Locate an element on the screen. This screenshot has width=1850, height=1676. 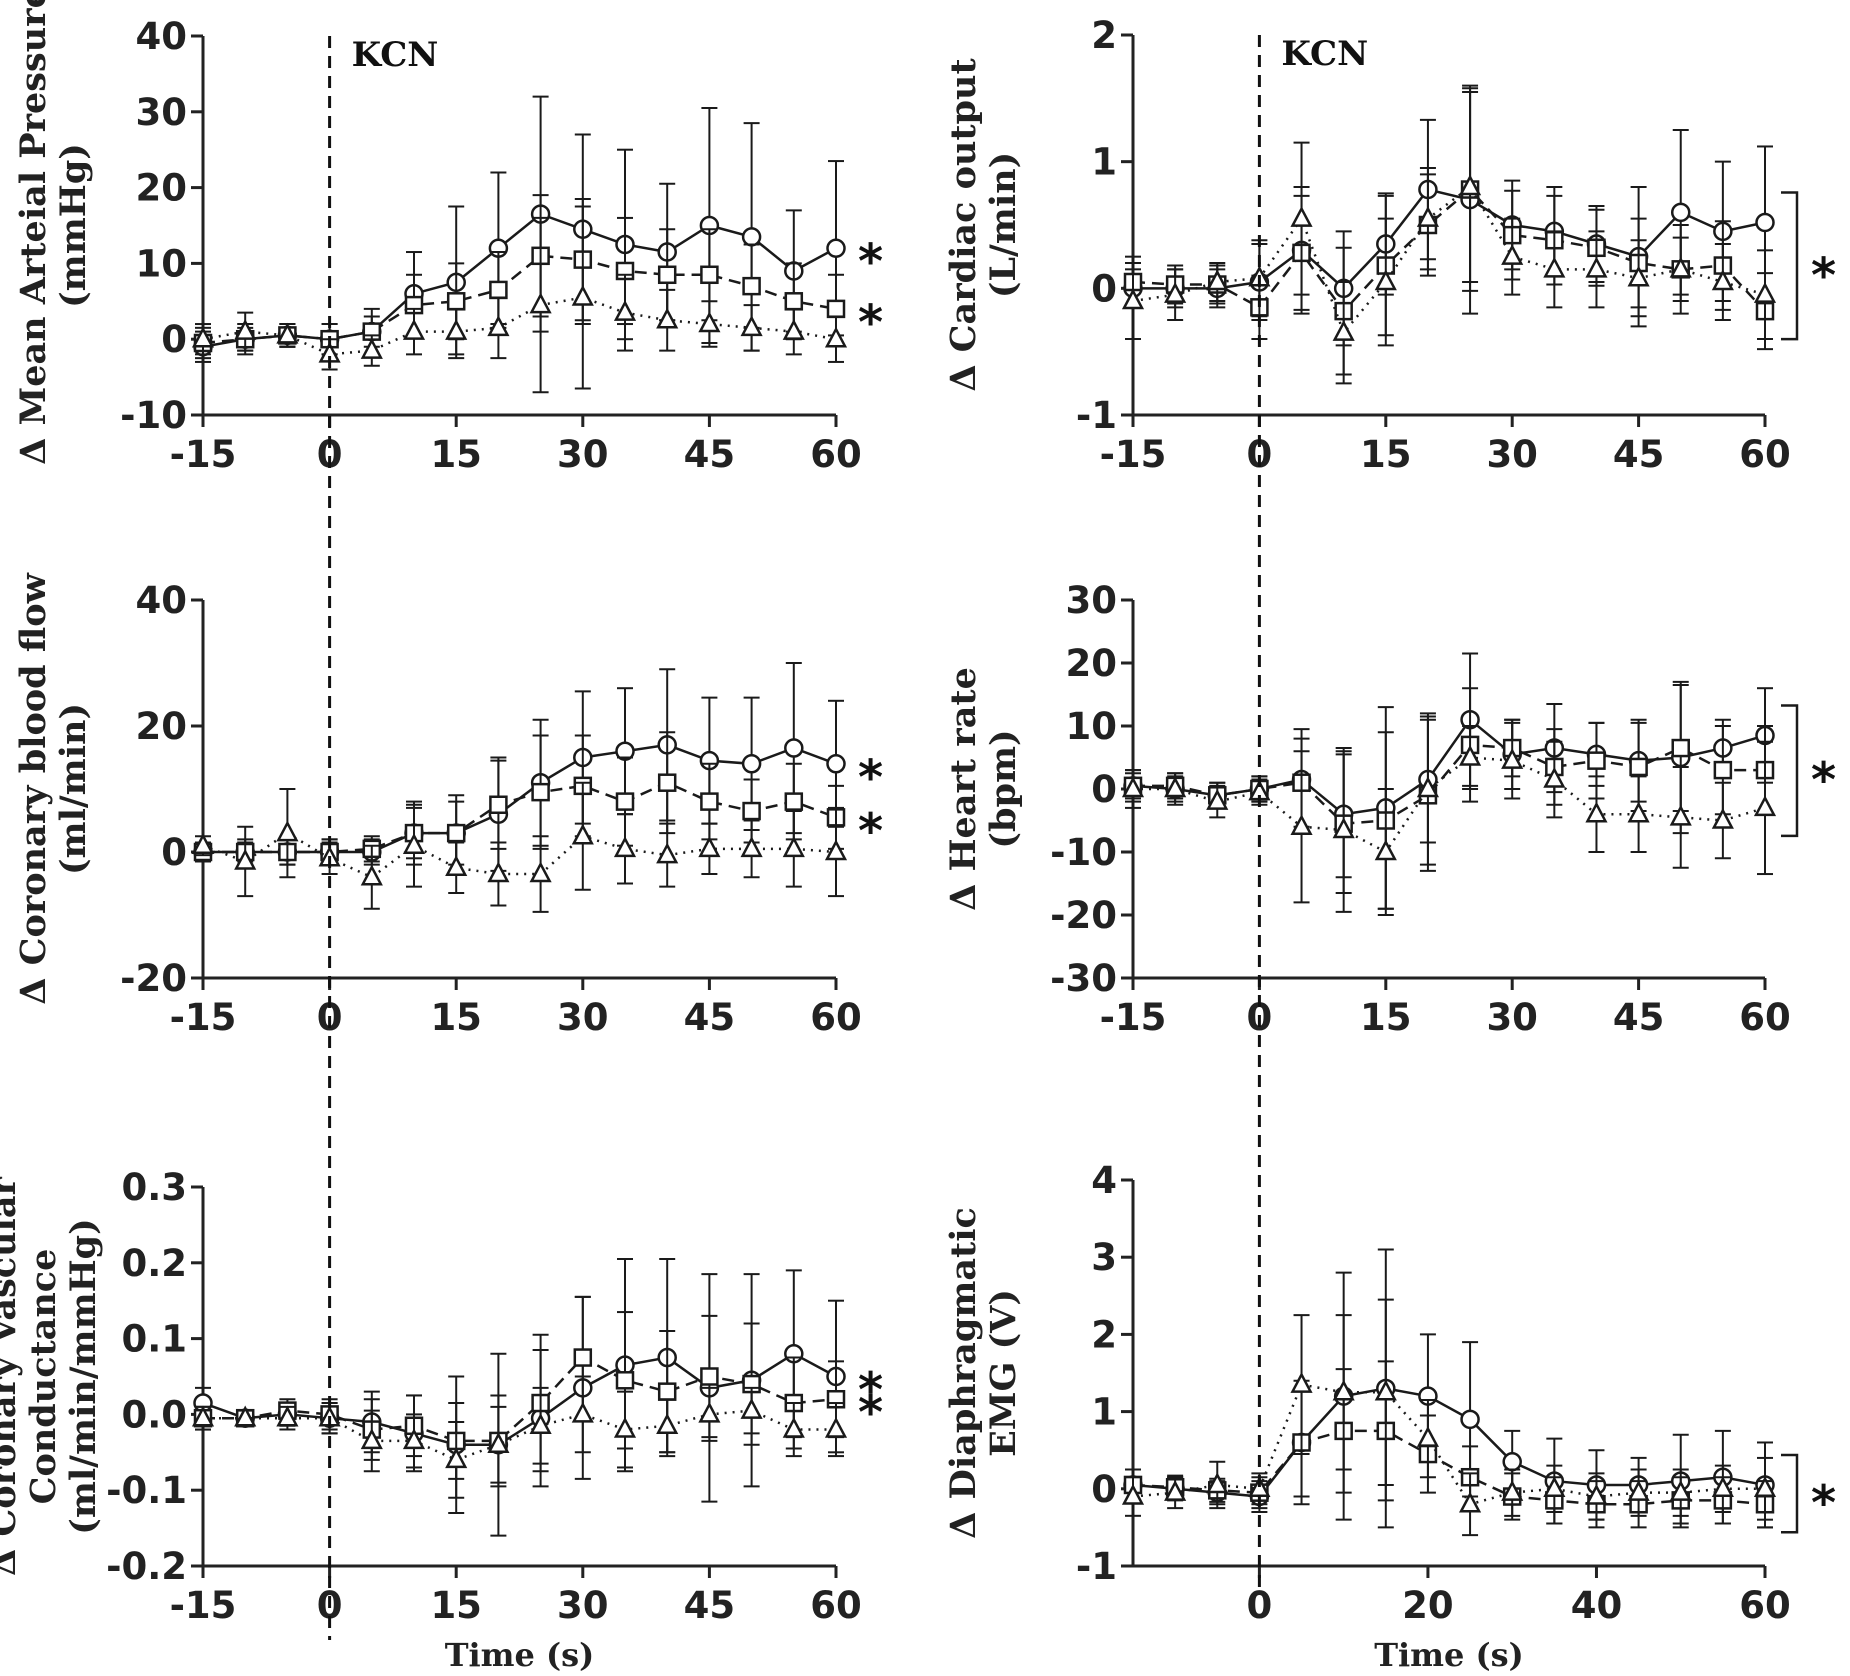
y-tick-label: 20 is located at coordinates (162, 726).